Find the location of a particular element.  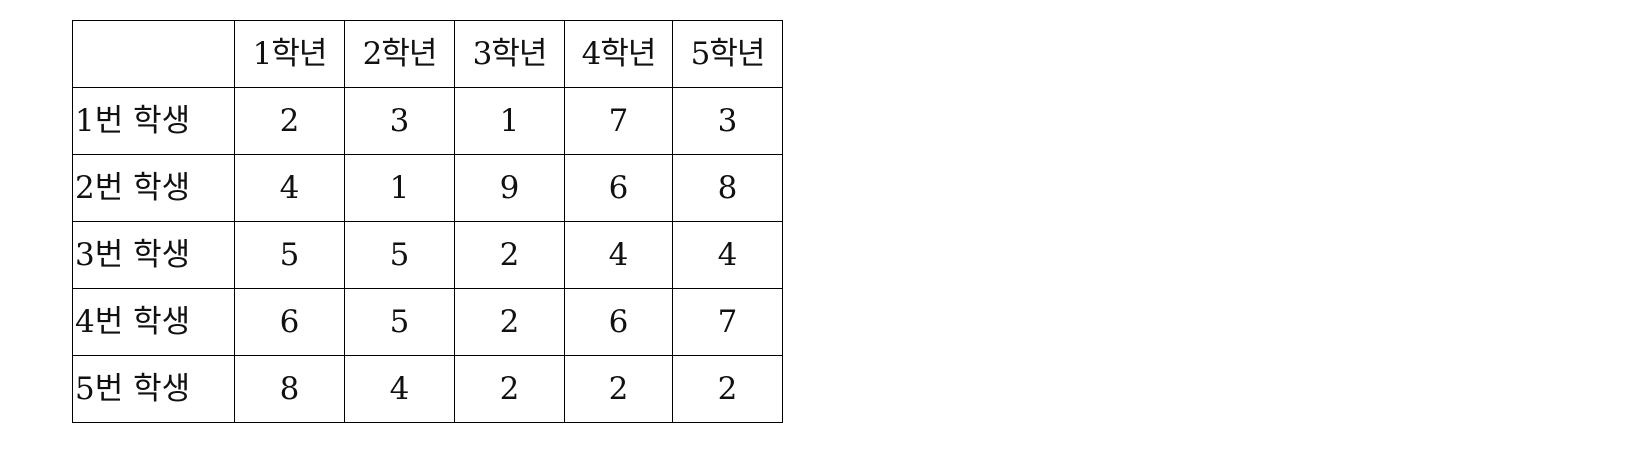

table-row: 2번 학생 4 1 9 6 8 is located at coordinates (427, 188).